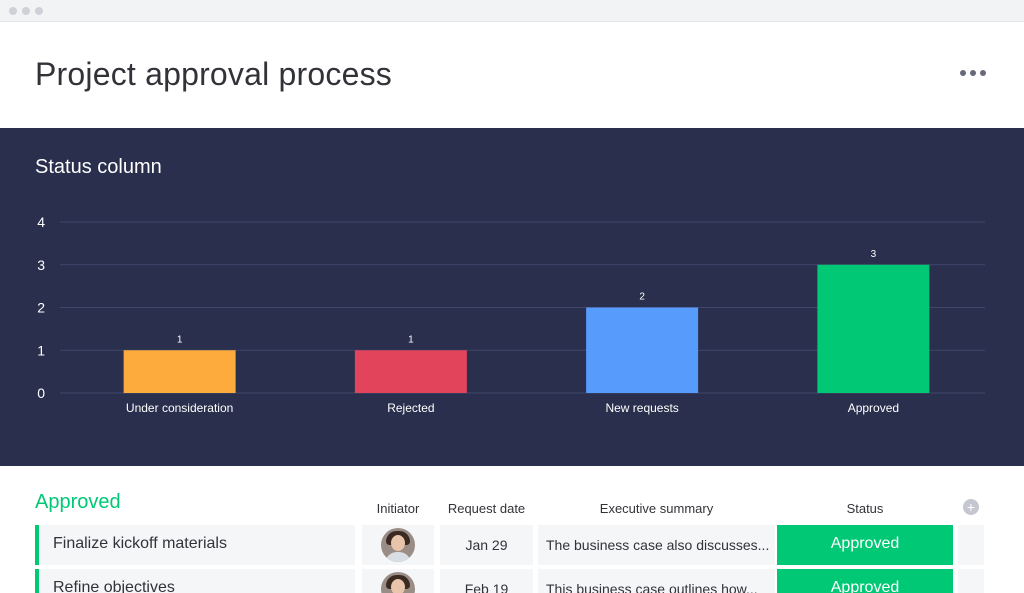 This screenshot has height=593, width=1024. I want to click on request-date: Jan 29, so click(486, 545).